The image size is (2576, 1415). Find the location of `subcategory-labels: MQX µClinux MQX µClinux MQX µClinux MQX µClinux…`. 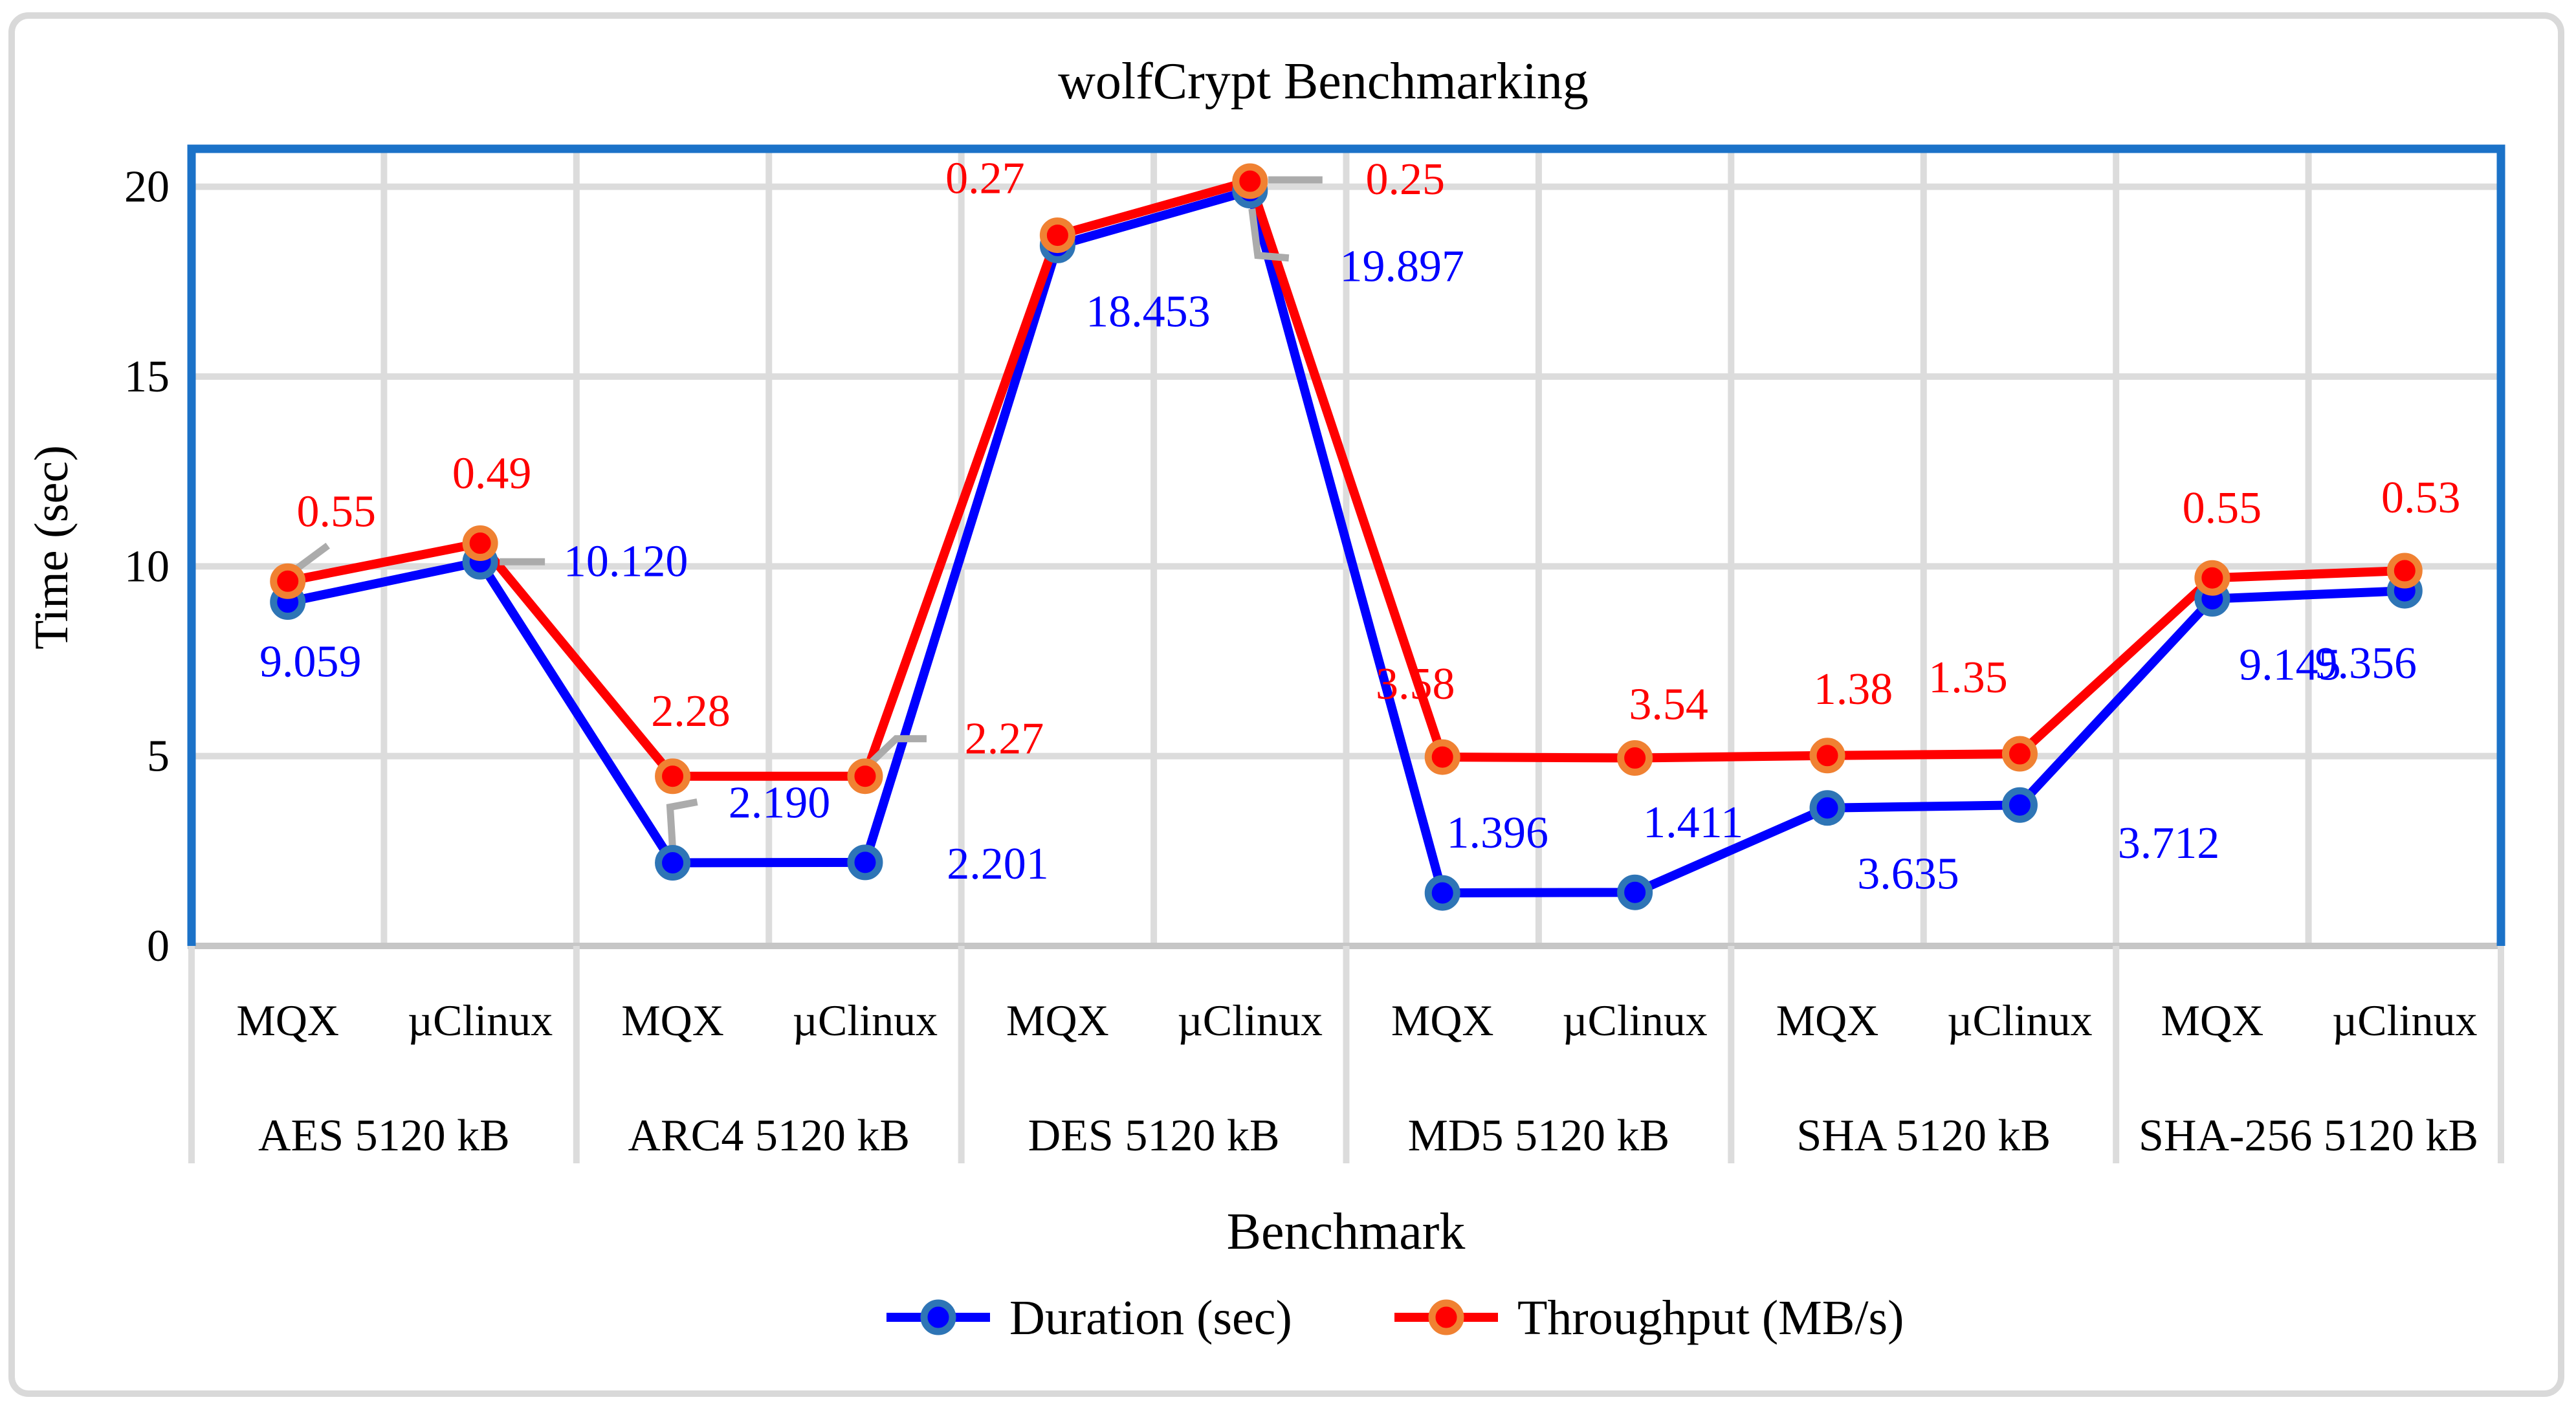

subcategory-labels: MQX µClinux MQX µClinux MQX µClinux MQX µClinux… is located at coordinates (1357, 1020).